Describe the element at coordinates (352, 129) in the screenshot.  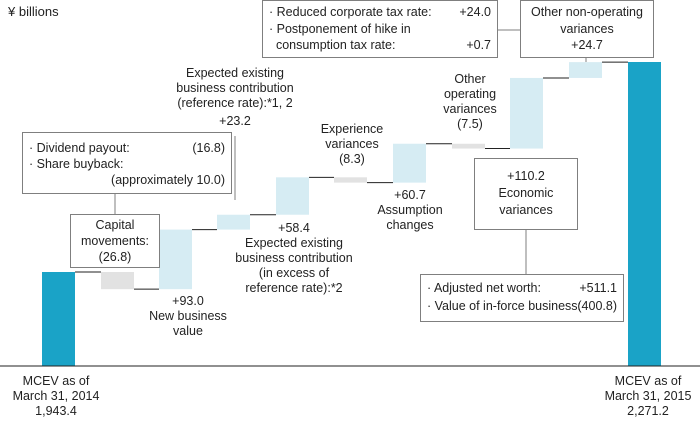
I see `annotation-line: Experience` at that location.